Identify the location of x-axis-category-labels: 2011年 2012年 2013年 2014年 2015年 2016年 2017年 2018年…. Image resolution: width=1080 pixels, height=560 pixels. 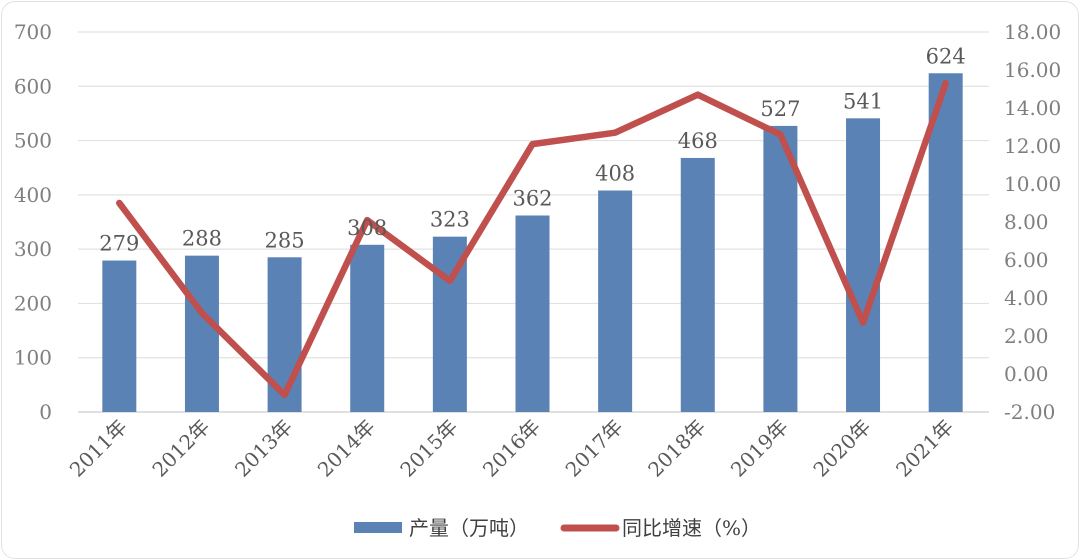
(511, 448).